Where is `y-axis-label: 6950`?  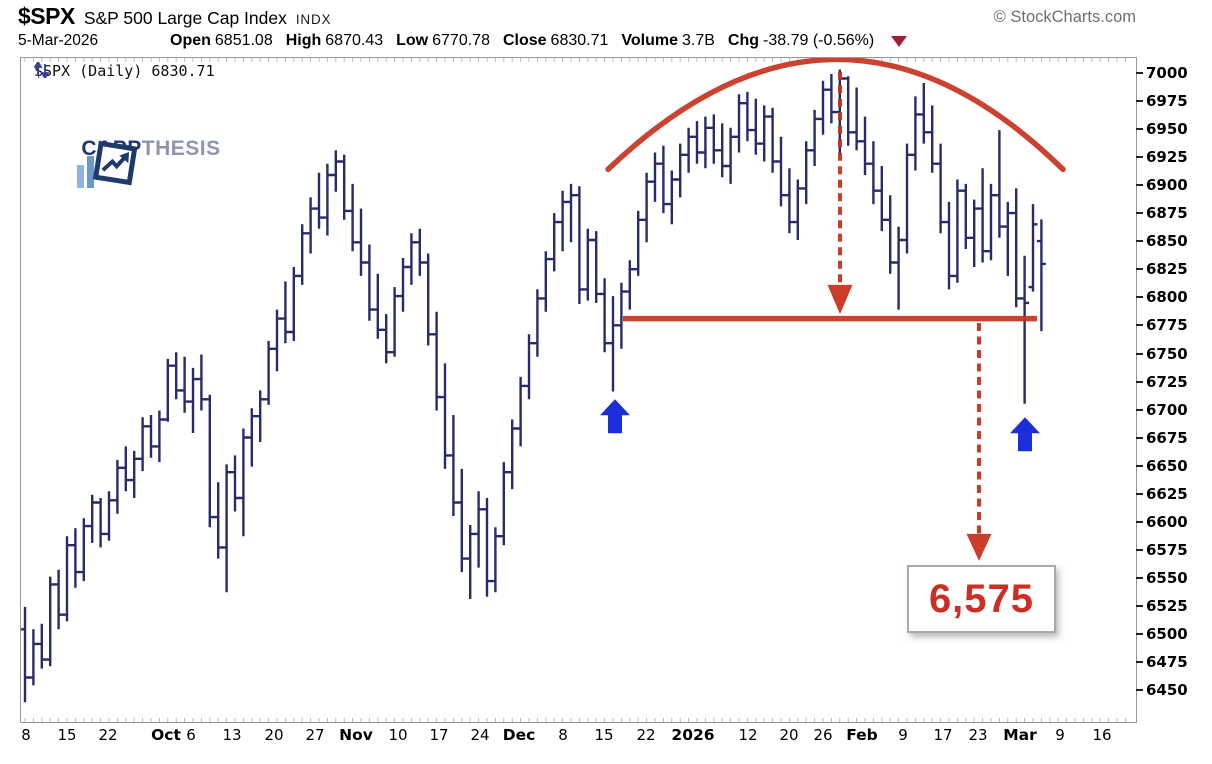
y-axis-label: 6950 is located at coordinates (1167, 129).